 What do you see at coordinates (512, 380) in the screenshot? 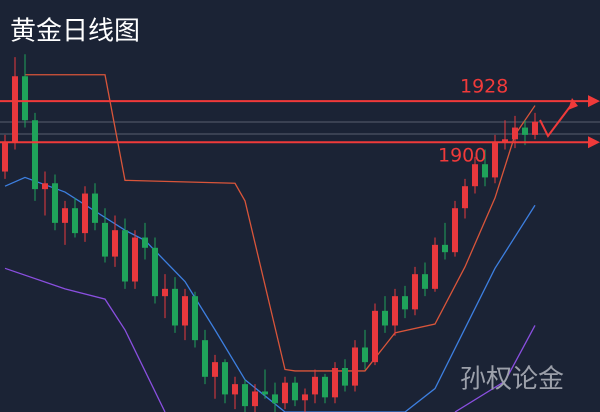
I see `watermark: 孙权论金` at bounding box center [512, 380].